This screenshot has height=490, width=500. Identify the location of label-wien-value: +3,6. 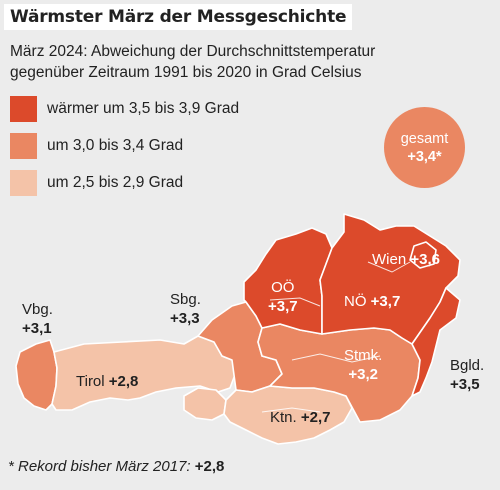
(425, 259).